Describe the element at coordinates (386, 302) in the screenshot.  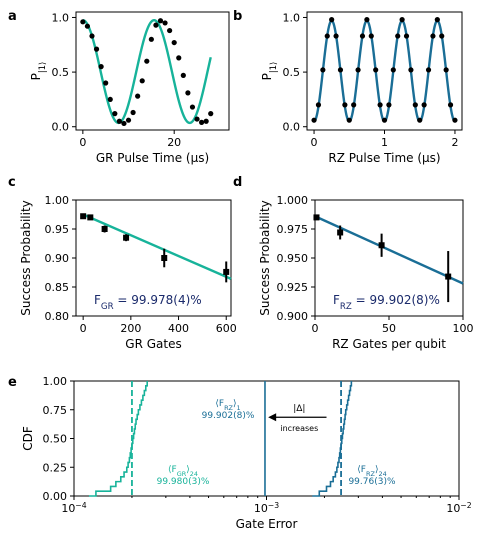
I see `fidelity-annotation: FRZ = 99.902(8)%` at that location.